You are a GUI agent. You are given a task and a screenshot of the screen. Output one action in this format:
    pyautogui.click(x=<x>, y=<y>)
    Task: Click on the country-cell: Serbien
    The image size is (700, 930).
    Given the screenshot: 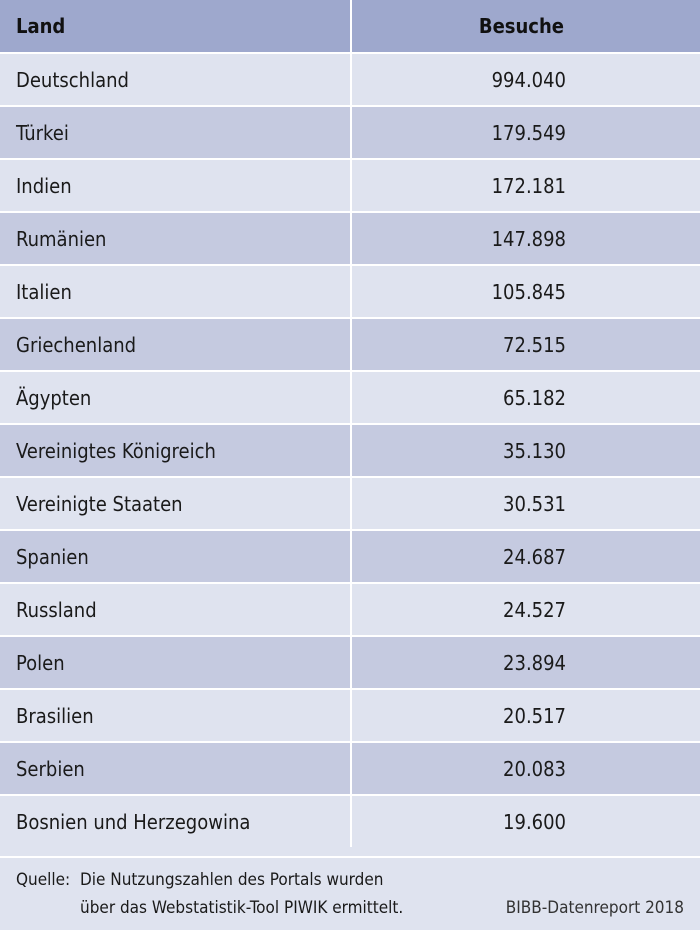 What is the action you would take?
    pyautogui.click(x=176, y=768)
    